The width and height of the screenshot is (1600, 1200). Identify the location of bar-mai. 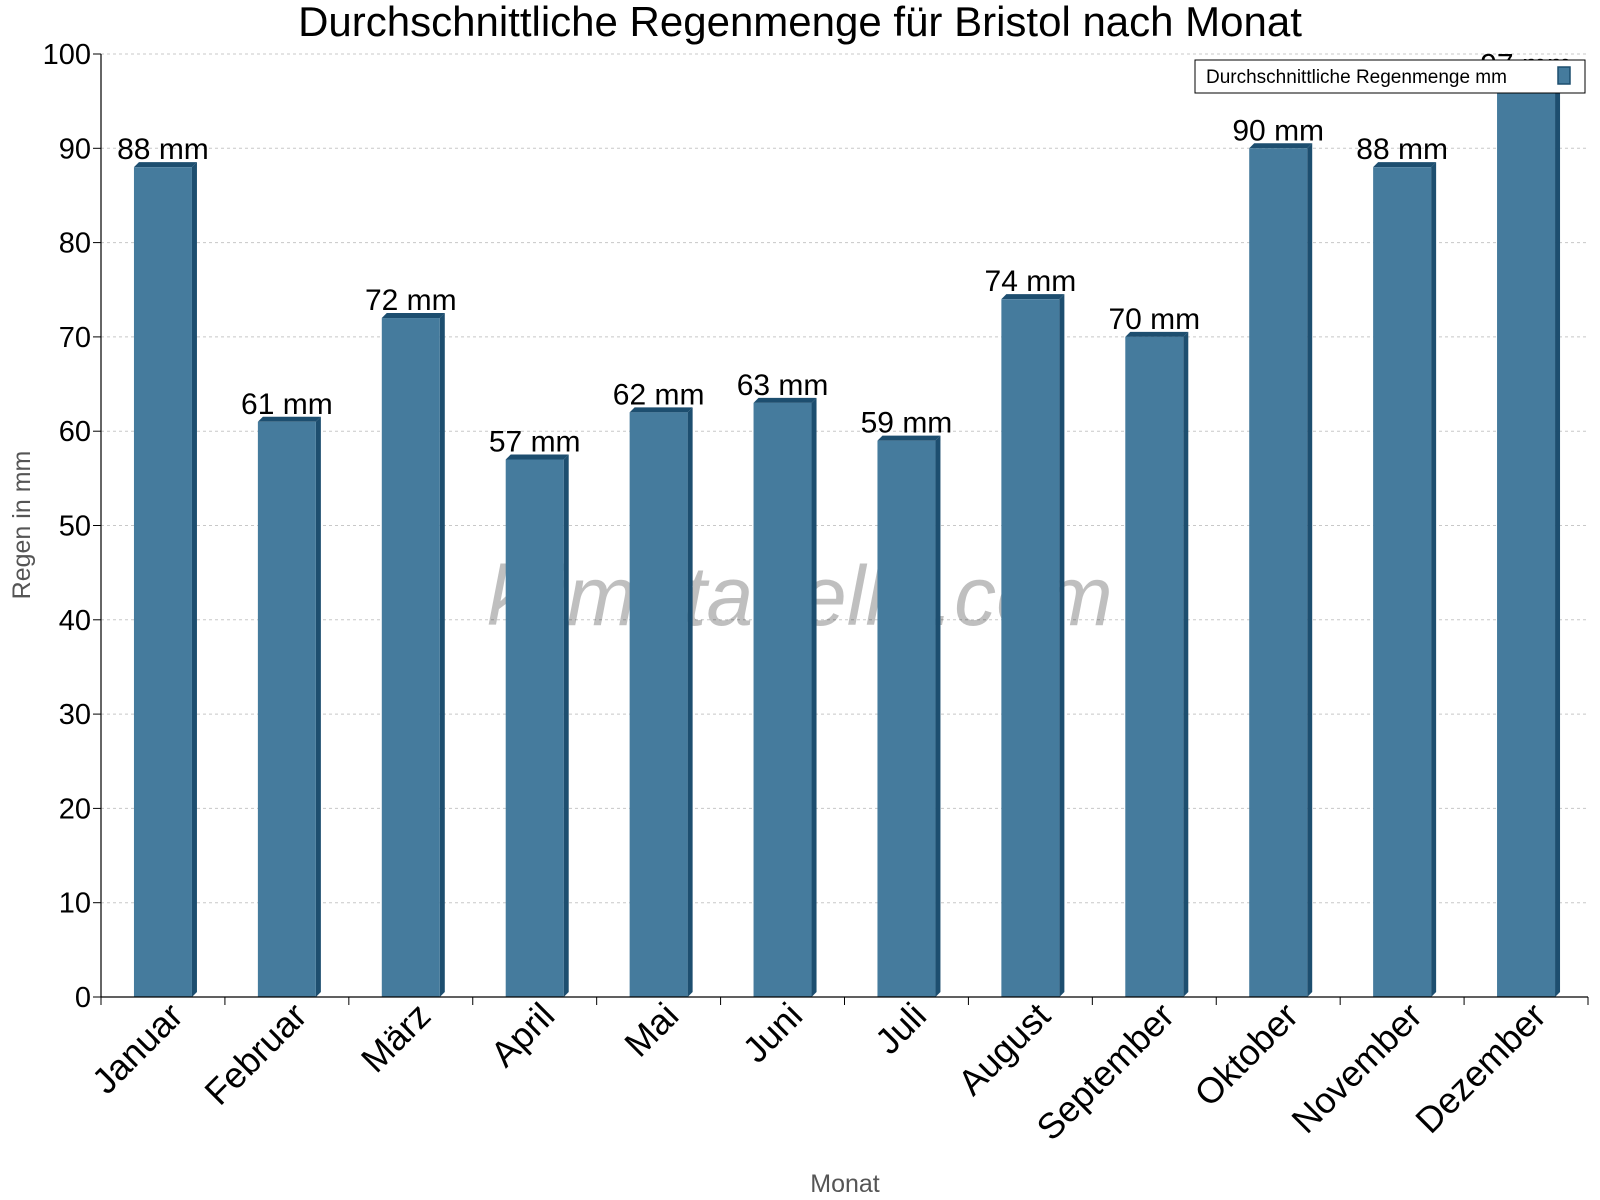
(661, 702).